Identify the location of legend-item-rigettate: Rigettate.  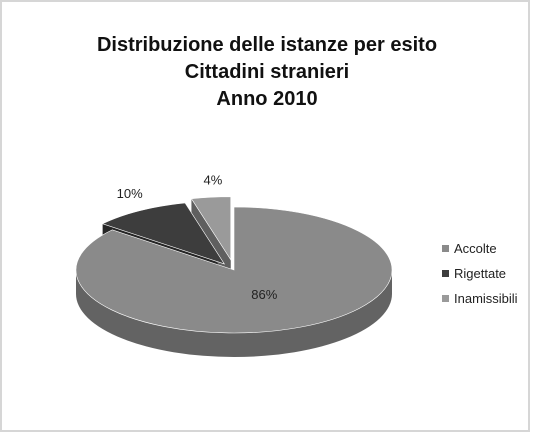
(480, 273).